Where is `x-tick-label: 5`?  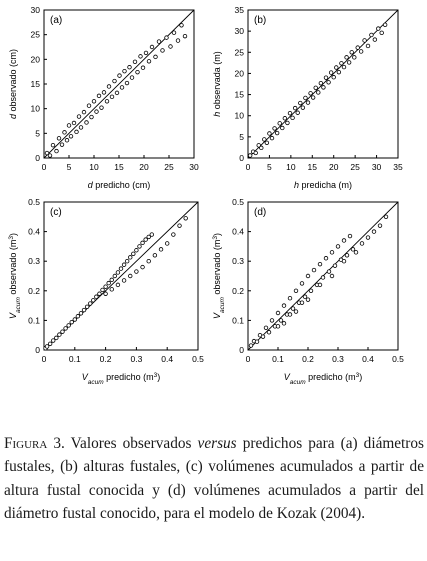
x-tick-label: 5 is located at coordinates (269, 167).